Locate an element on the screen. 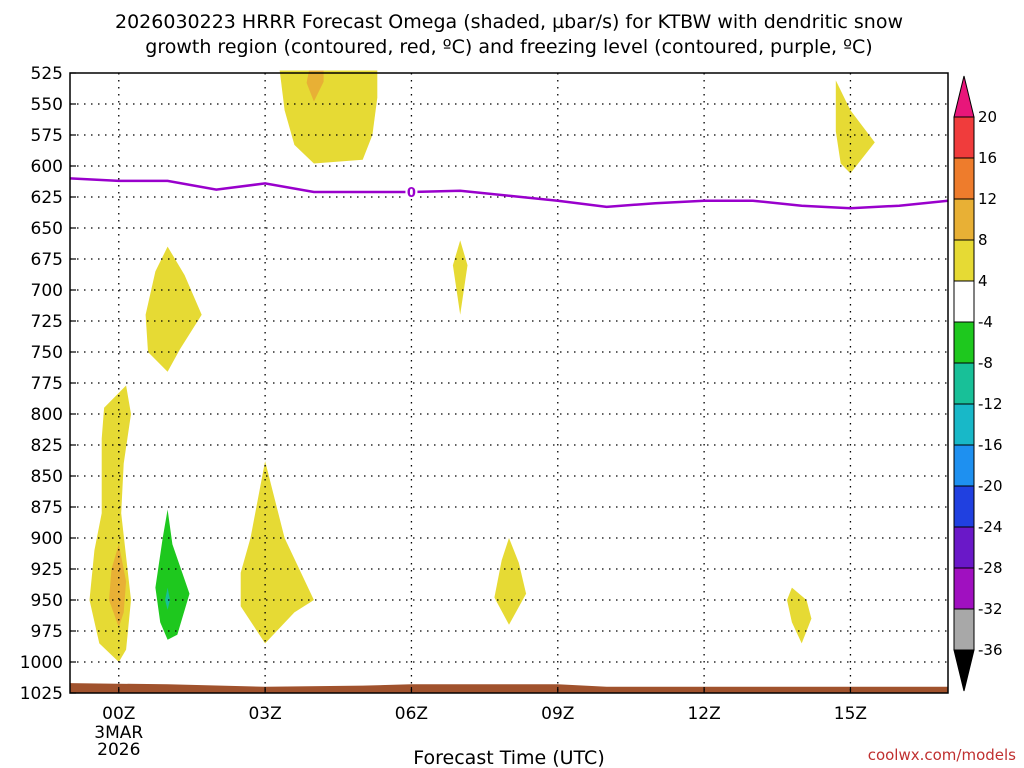  colorbar-label: -20 is located at coordinates (990, 486).